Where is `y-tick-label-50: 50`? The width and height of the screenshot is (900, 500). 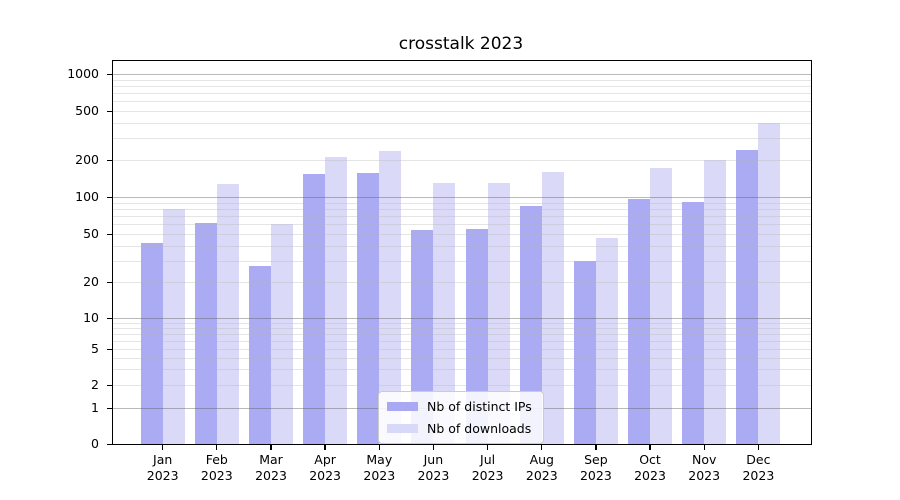 y-tick-label-50: 50 is located at coordinates (91, 233).